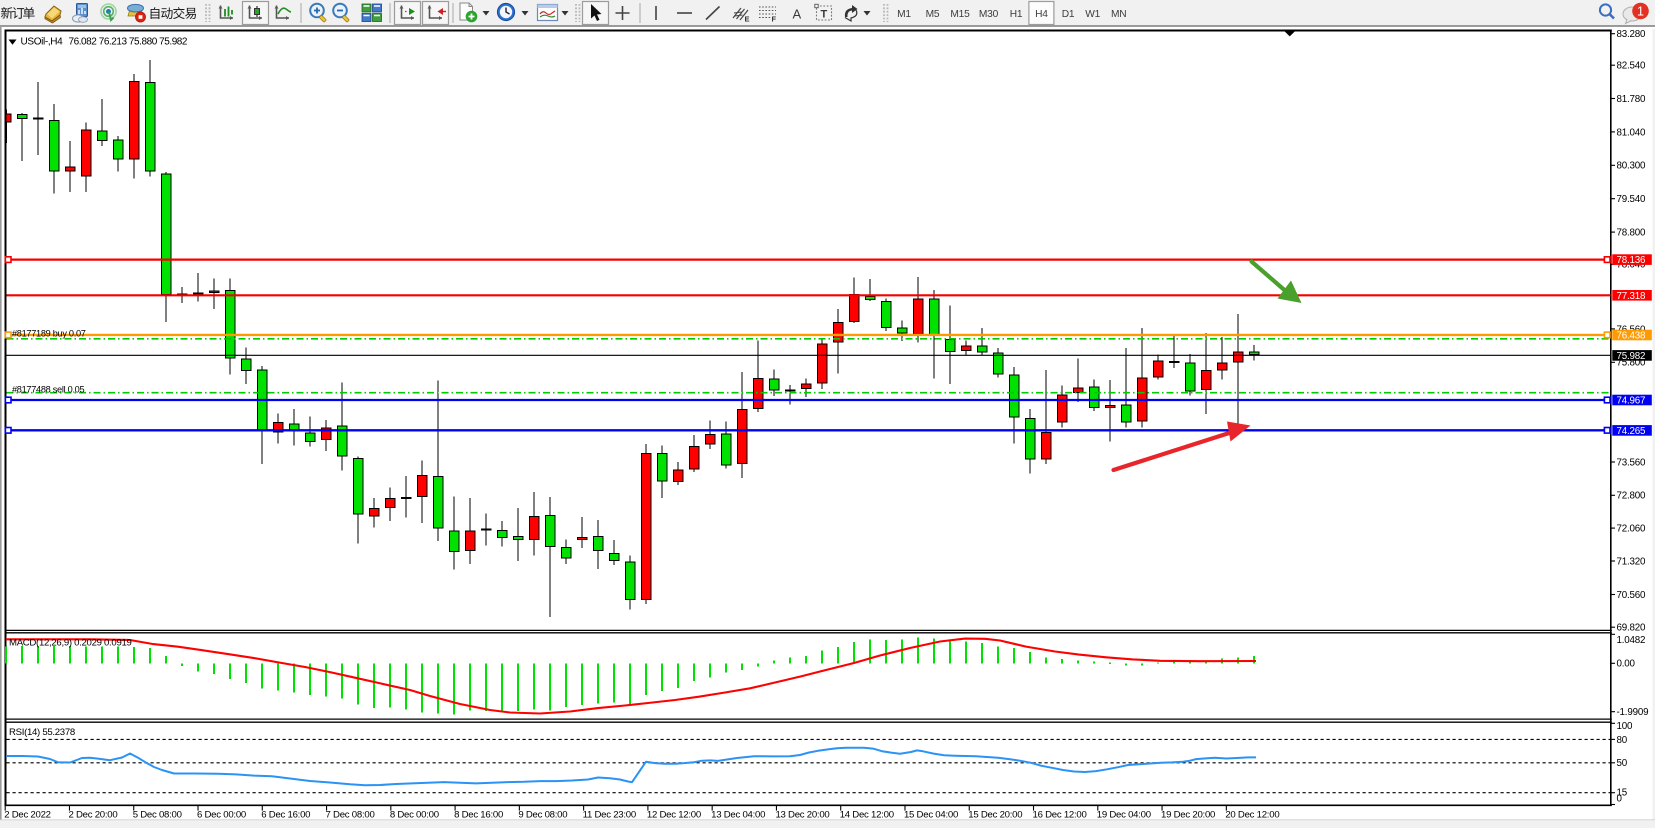  I want to click on svg-text: 5 Dec 08:00, so click(157, 815).